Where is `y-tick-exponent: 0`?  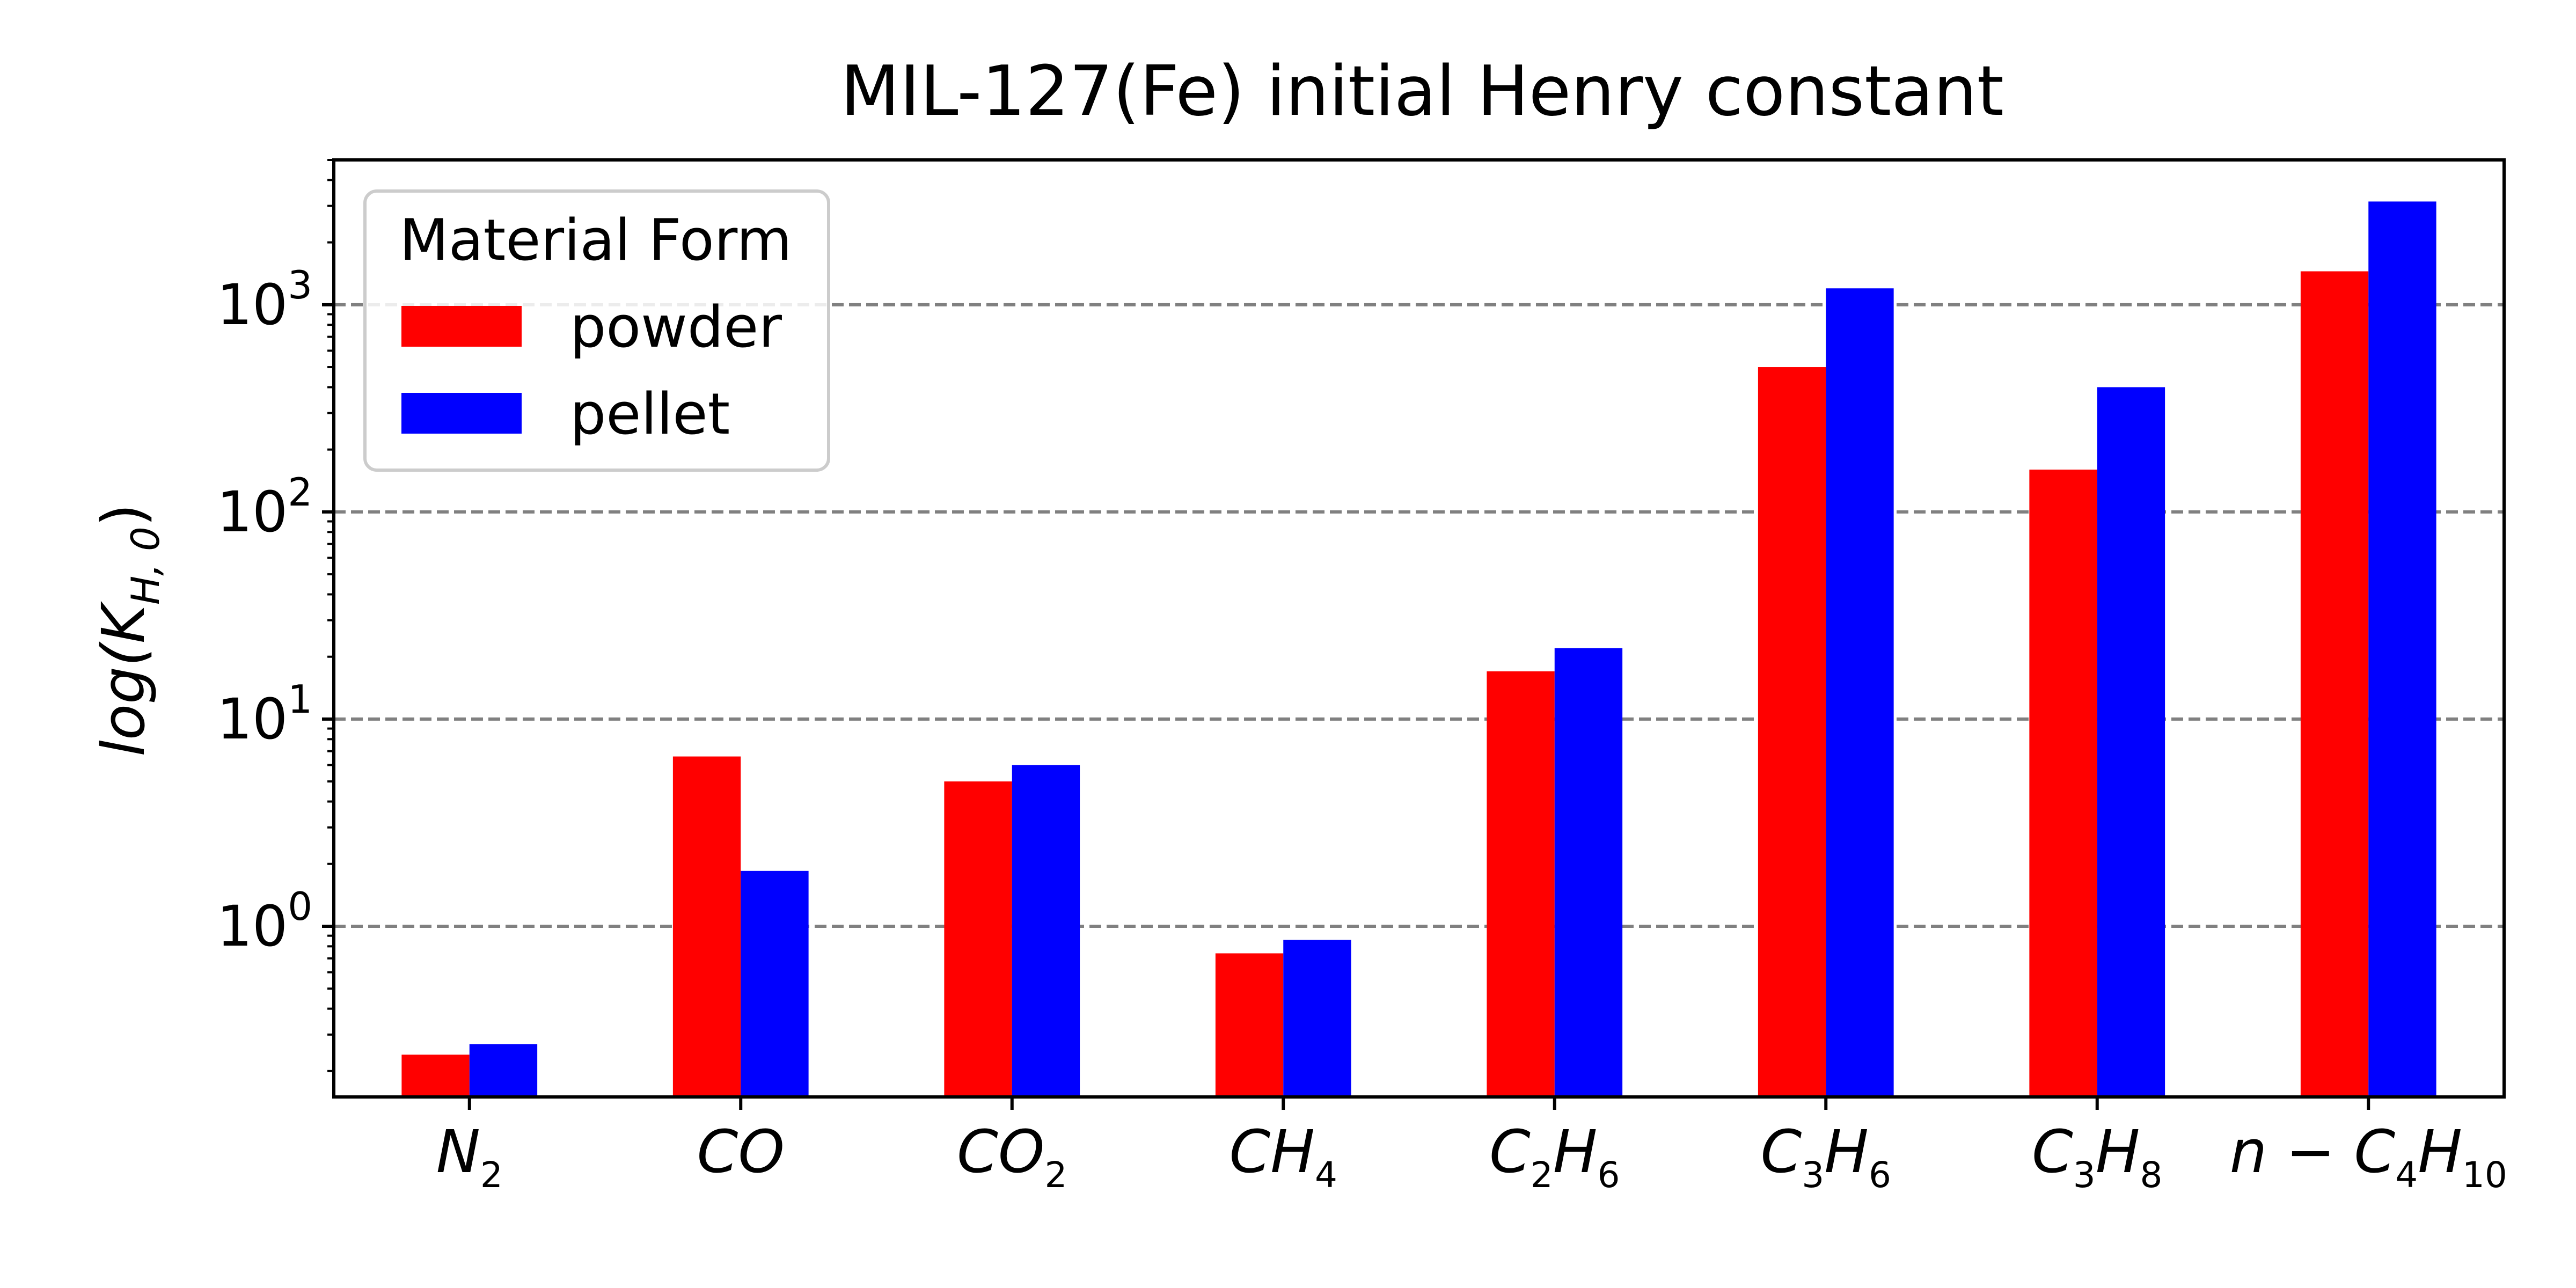 y-tick-exponent: 0 is located at coordinates (300, 906).